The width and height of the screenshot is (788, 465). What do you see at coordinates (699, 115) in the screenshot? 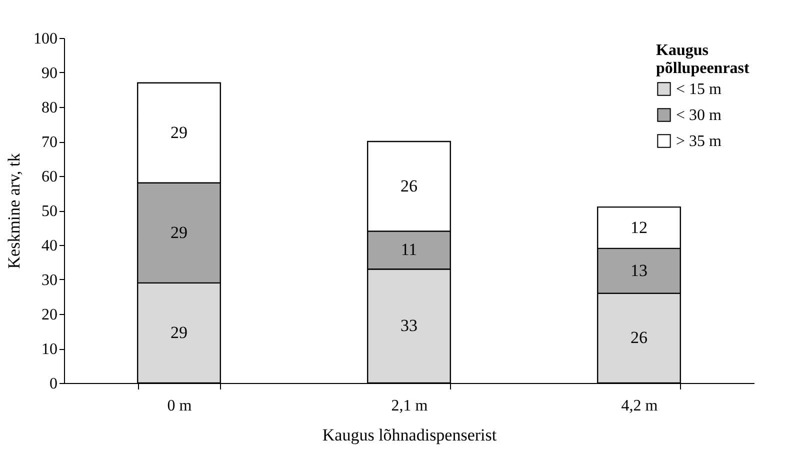
I see `legend-label: < 30 m` at bounding box center [699, 115].